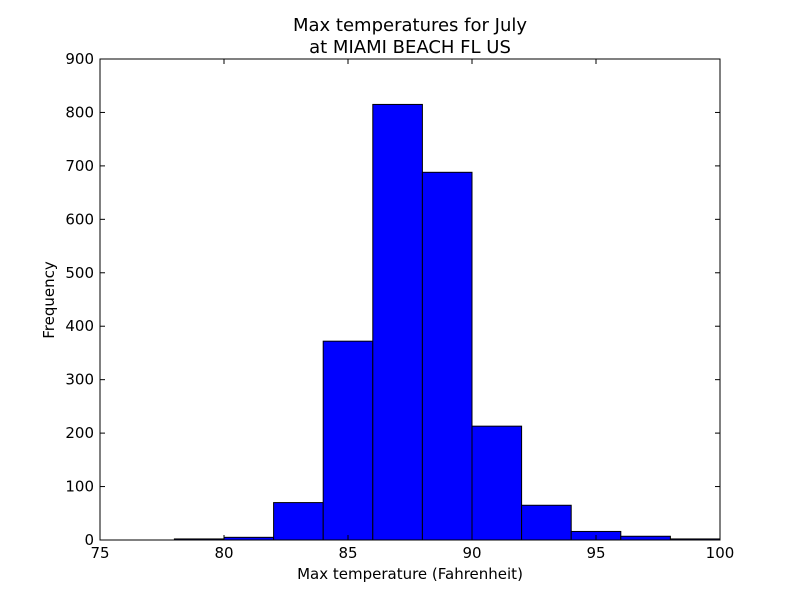 Image resolution: width=800 pixels, height=605 pixels. What do you see at coordinates (89, 540) in the screenshot?
I see `y-tick-label: 0` at bounding box center [89, 540].